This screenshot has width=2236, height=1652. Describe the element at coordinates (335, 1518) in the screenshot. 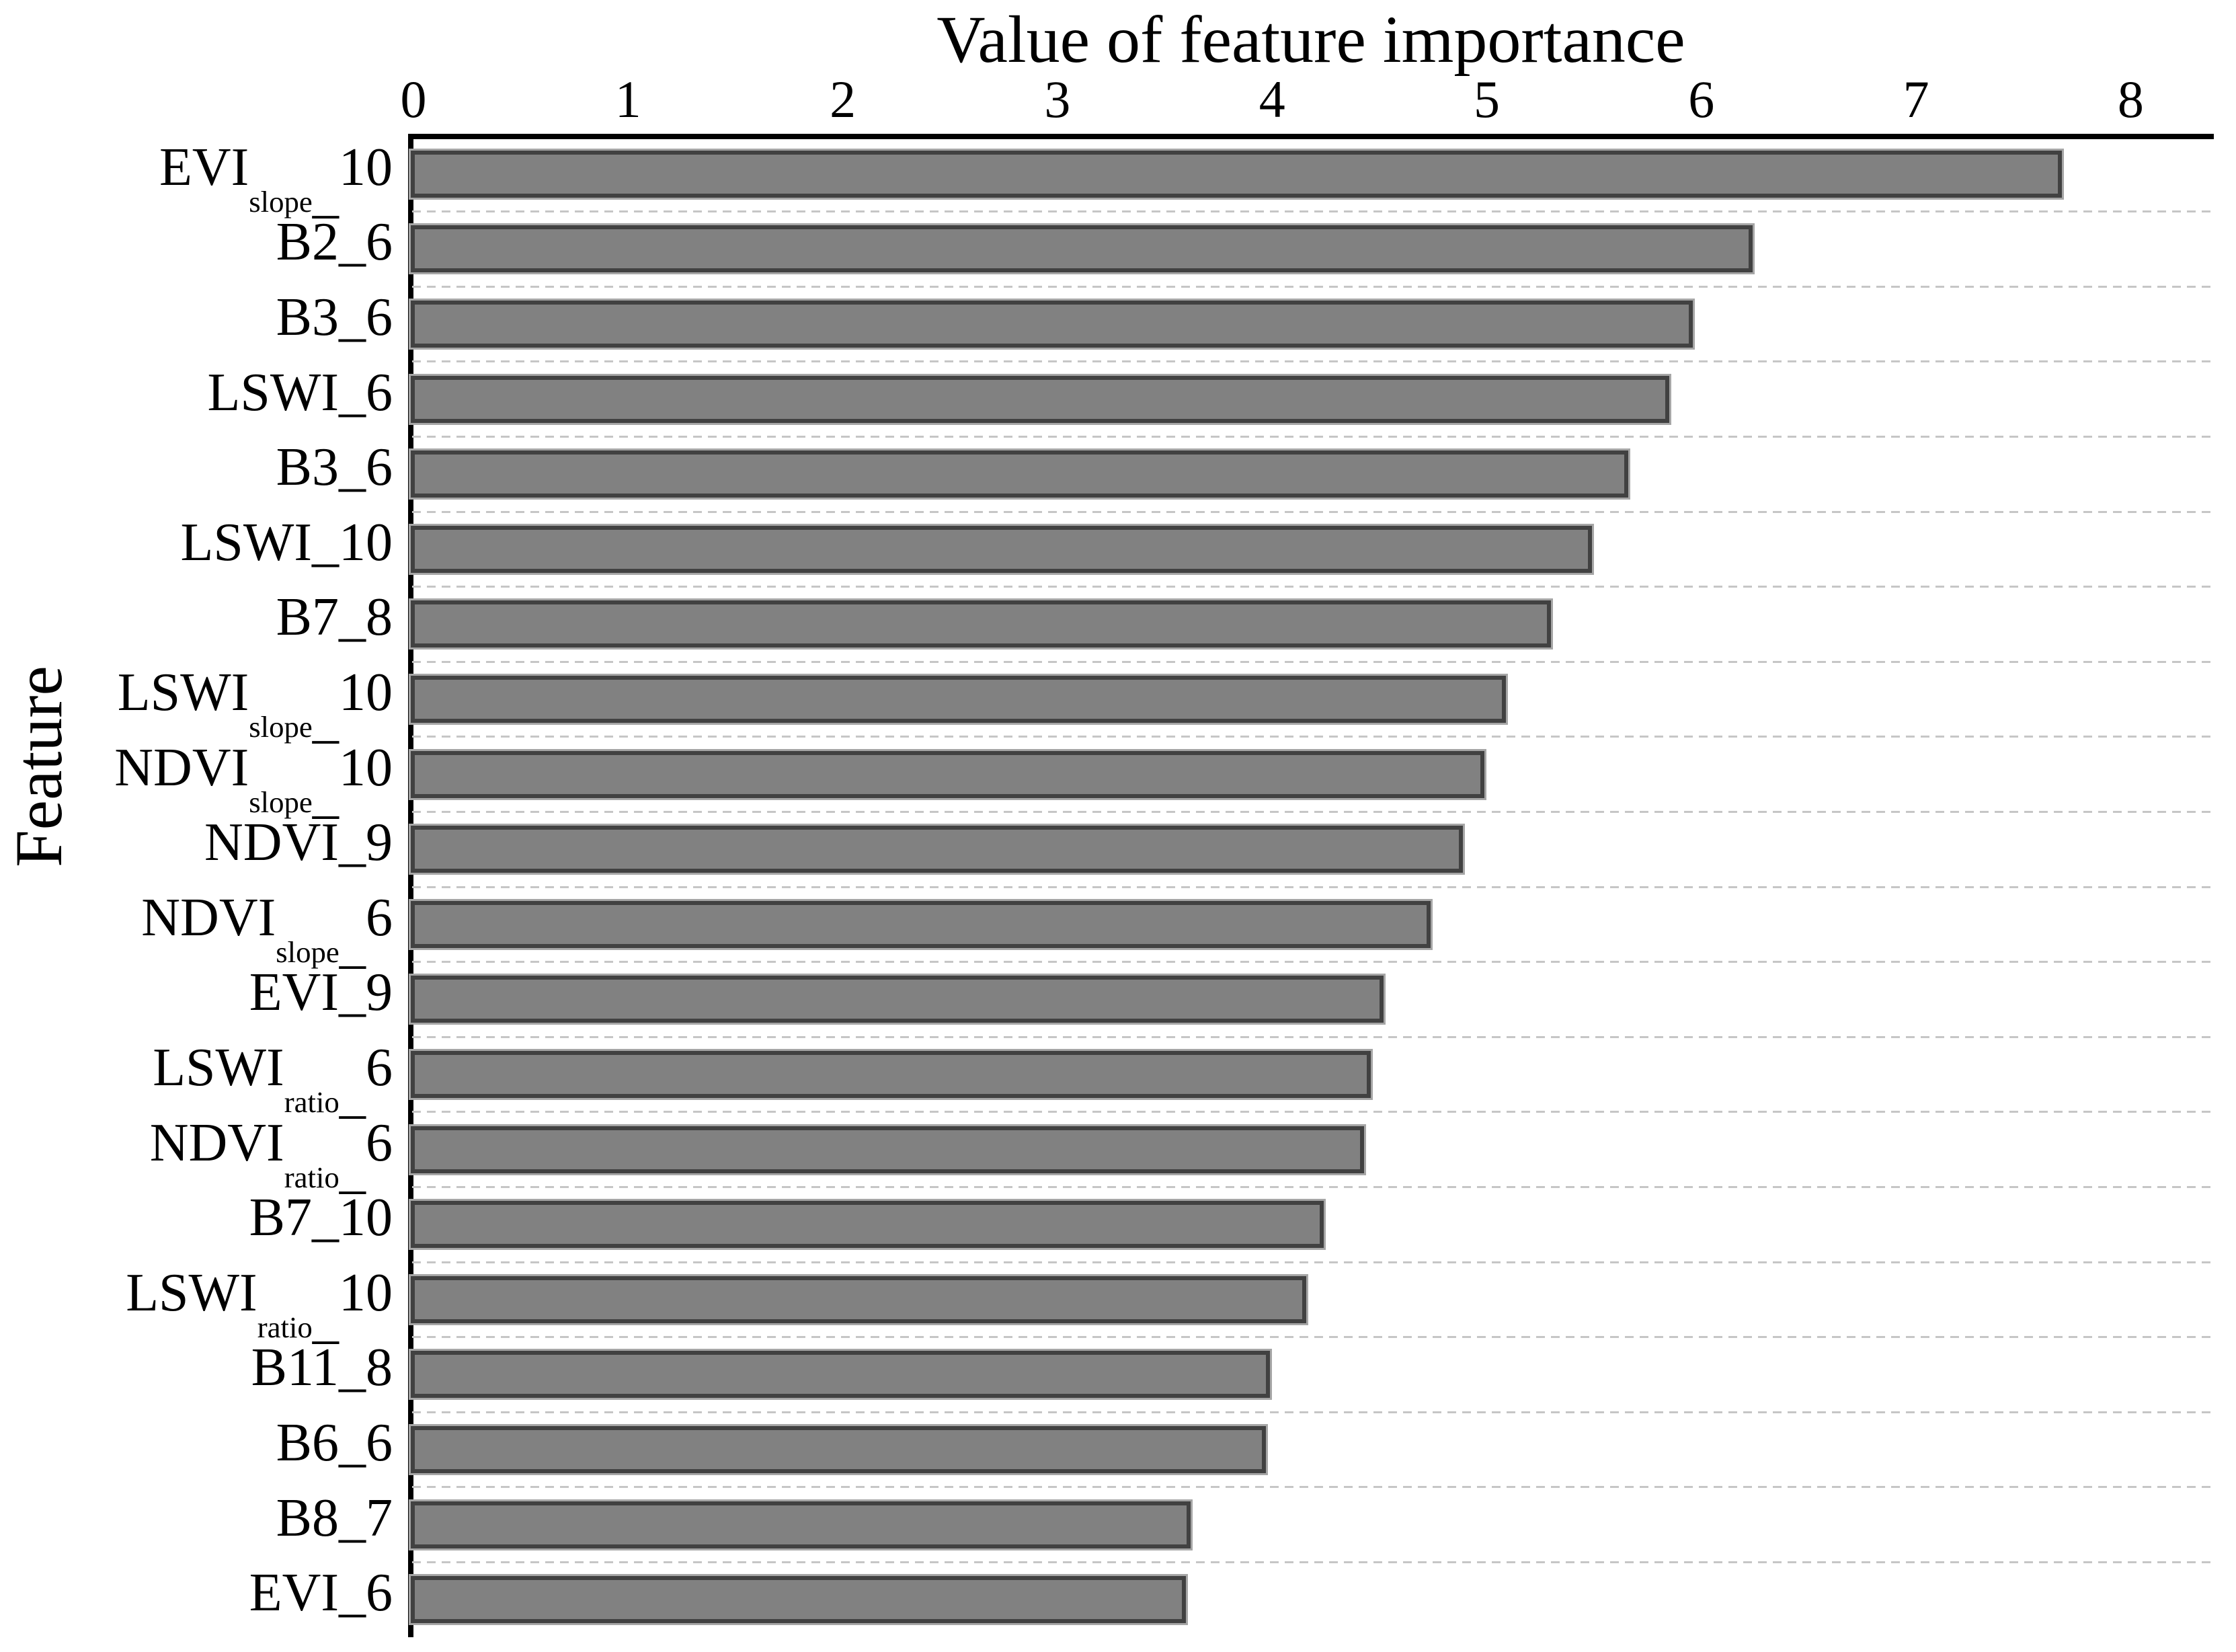

I see `y-tick-label: B8_7` at that location.